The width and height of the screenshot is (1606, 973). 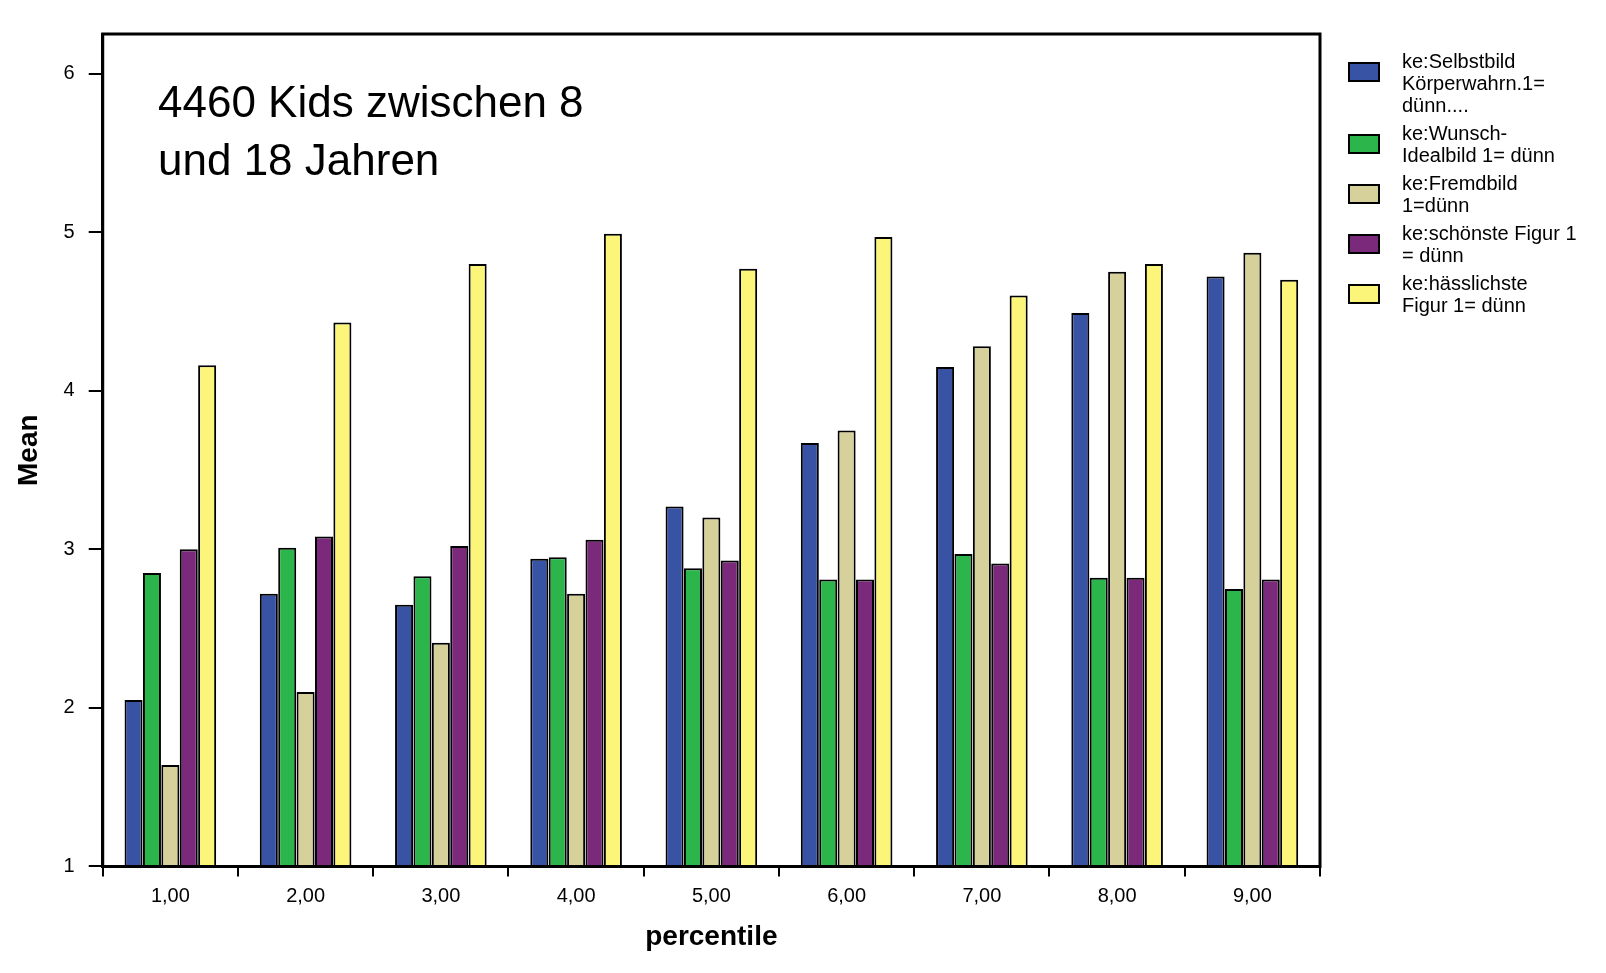 I want to click on legend-label: ke:Wunsch-Idealbild 1= dünn, so click(x=1479, y=144).